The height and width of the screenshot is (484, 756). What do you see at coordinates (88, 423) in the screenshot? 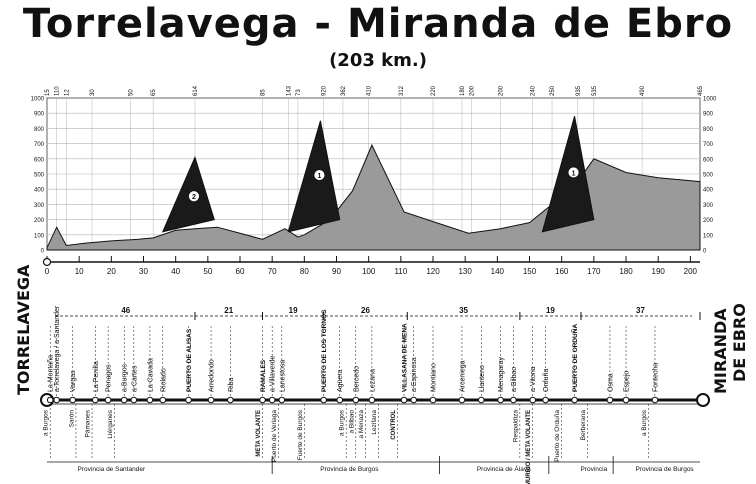
I see `place-label-below: Pámanes` at bounding box center [88, 423].